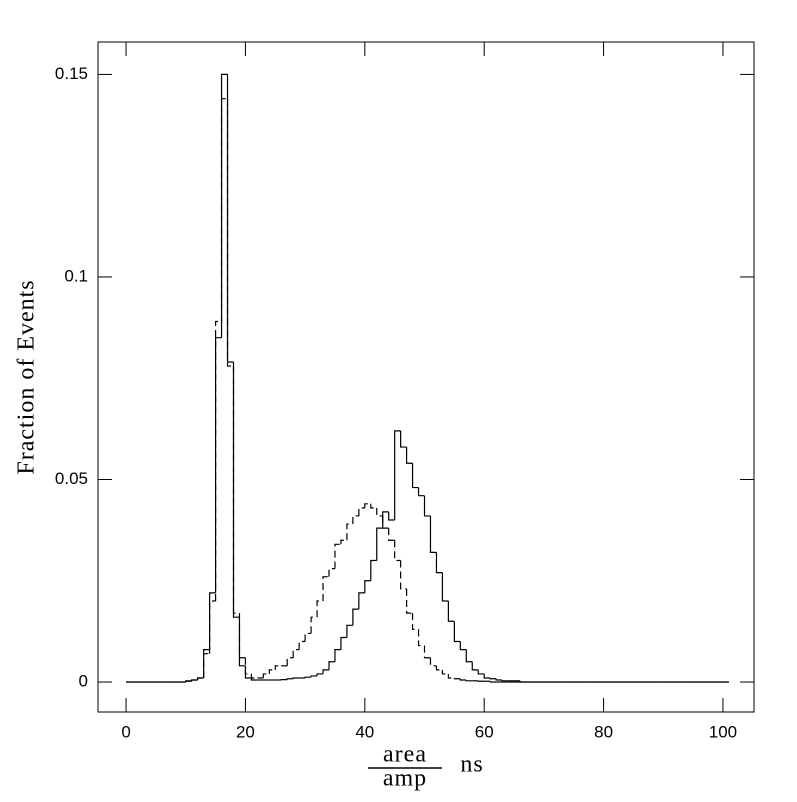 The height and width of the screenshot is (802, 797). What do you see at coordinates (71, 478) in the screenshot?
I see `y-tick-label: 0.05` at bounding box center [71, 478].